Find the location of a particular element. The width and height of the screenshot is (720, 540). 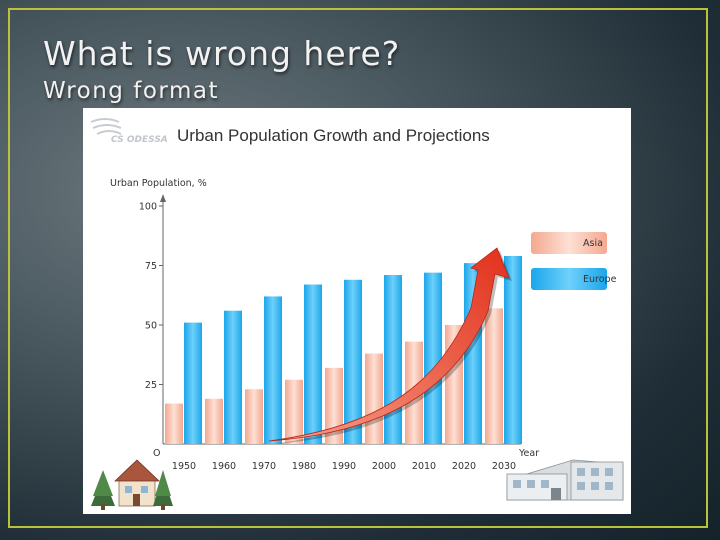

origin-label: O is located at coordinates (156, 453).